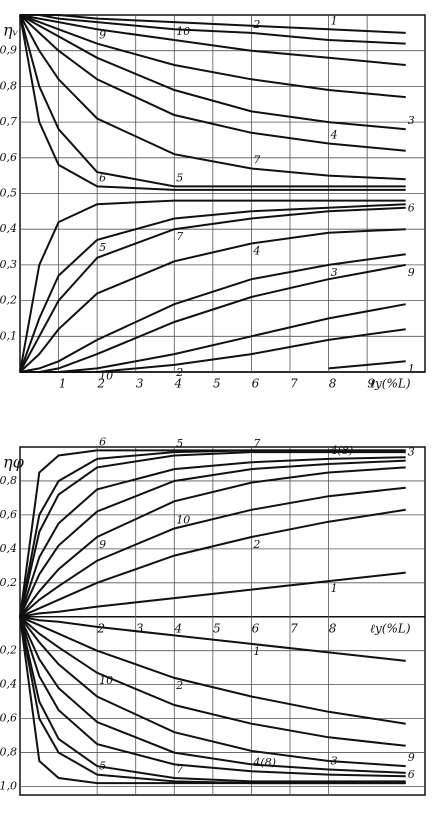 The width and height of the screenshot is (439, 823). Describe the element at coordinates (11, 30) in the screenshot. I see `y-axis-label: ηᵥ` at that location.